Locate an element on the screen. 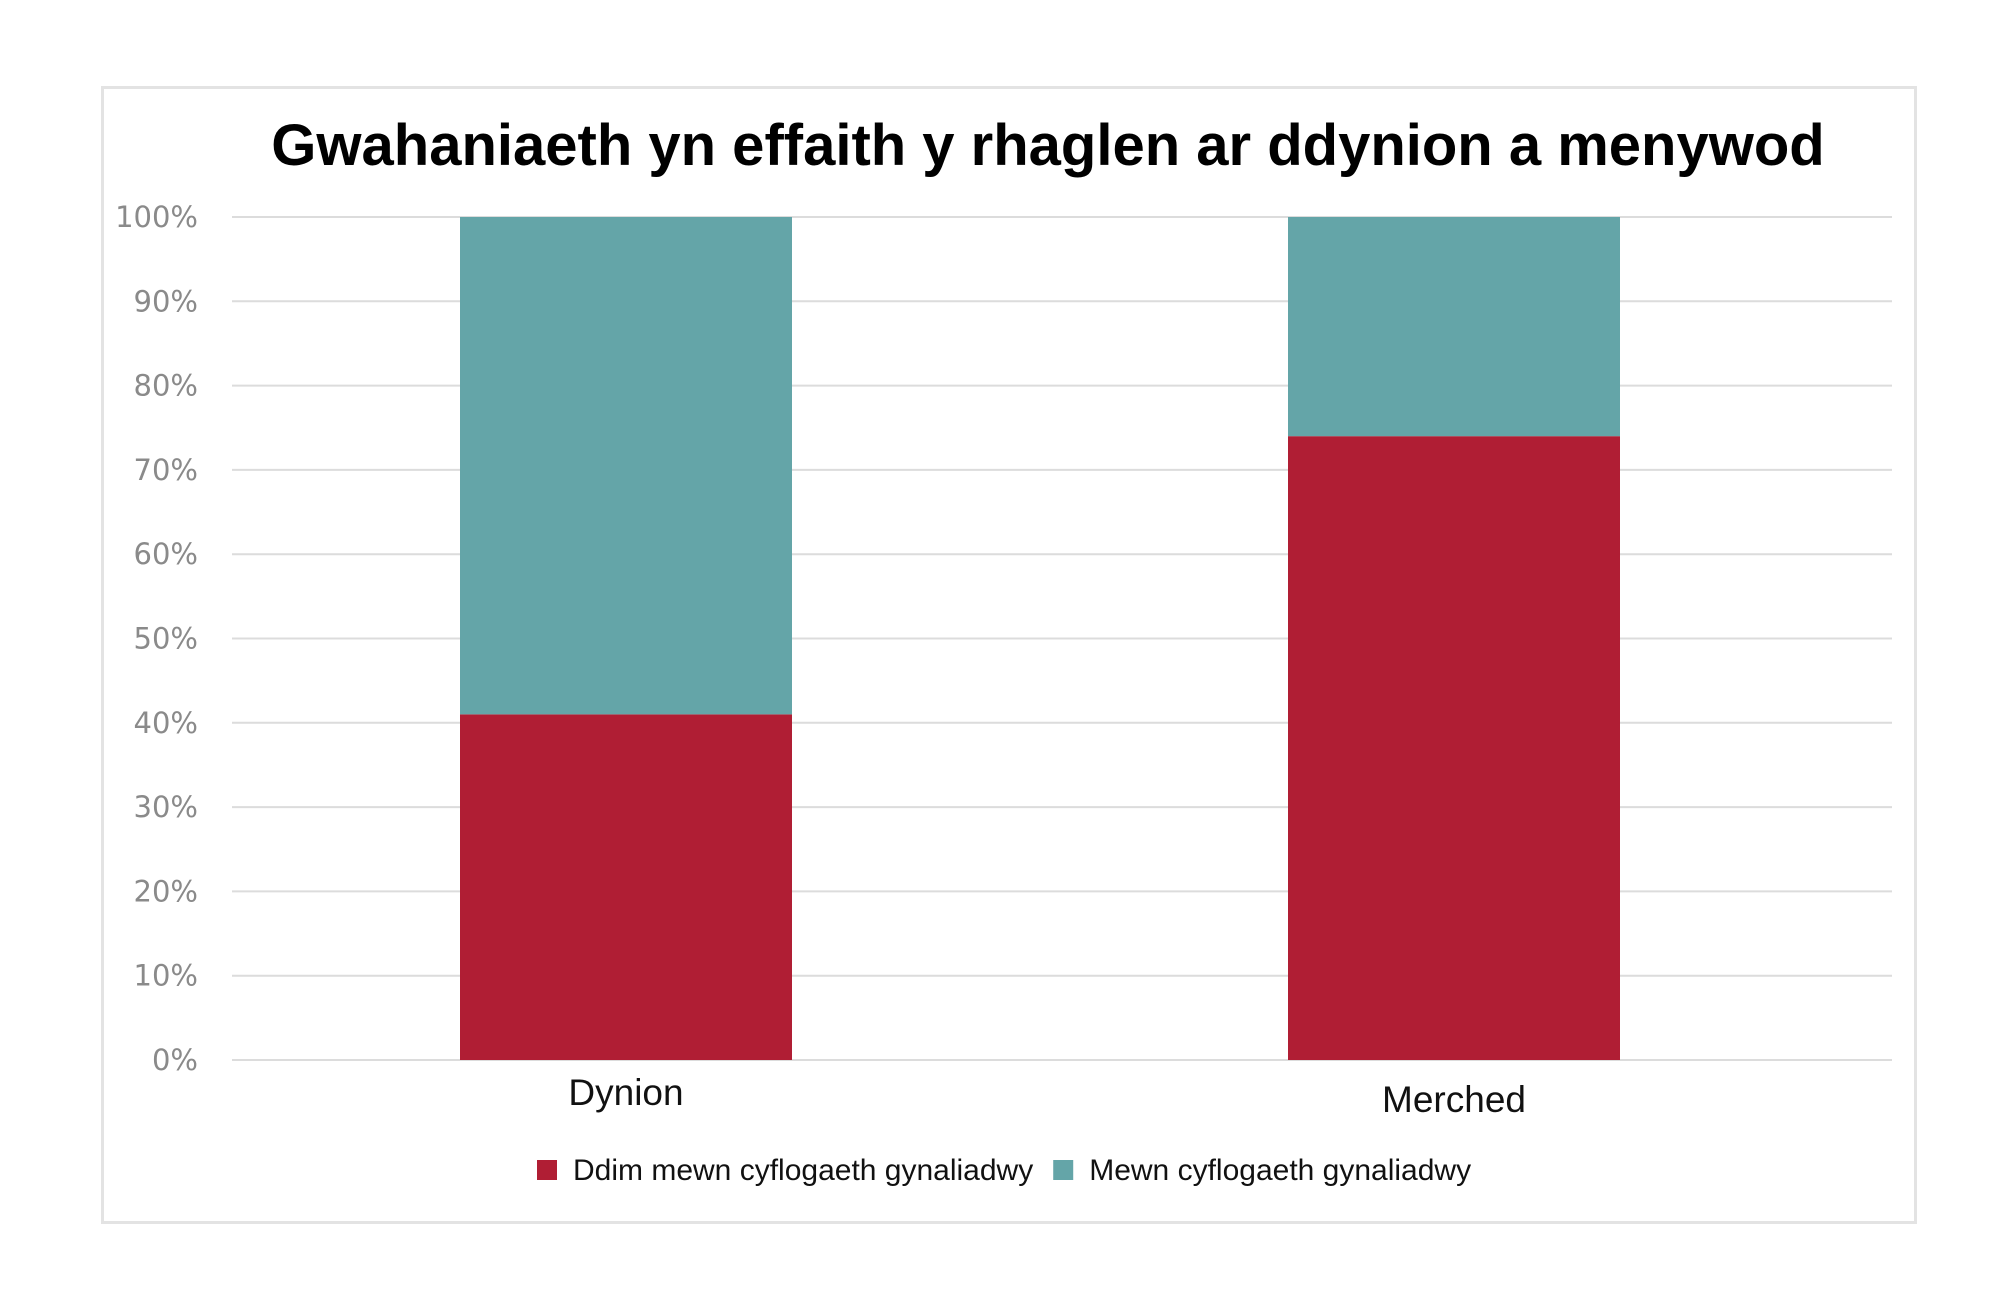 Image resolution: width=2000 pixels, height=1300 pixels. y-axis-ticks: 0% 10% 20% 30% 40% 50% 60% 70% 80% 90% 100% is located at coordinates (156, 638).